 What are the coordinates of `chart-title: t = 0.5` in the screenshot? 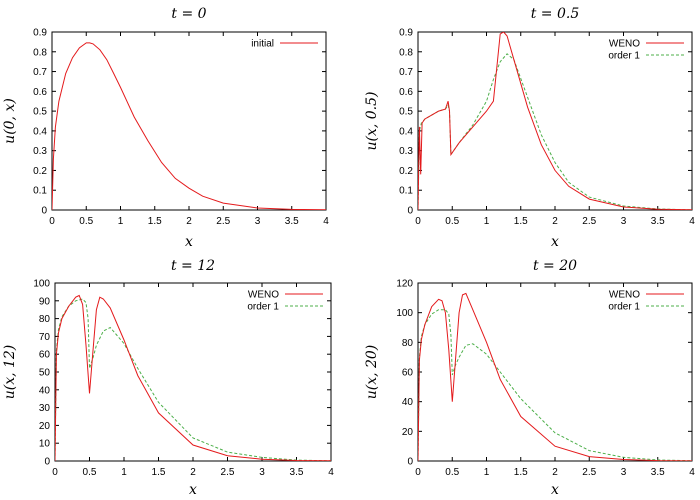 It's located at (555, 14).